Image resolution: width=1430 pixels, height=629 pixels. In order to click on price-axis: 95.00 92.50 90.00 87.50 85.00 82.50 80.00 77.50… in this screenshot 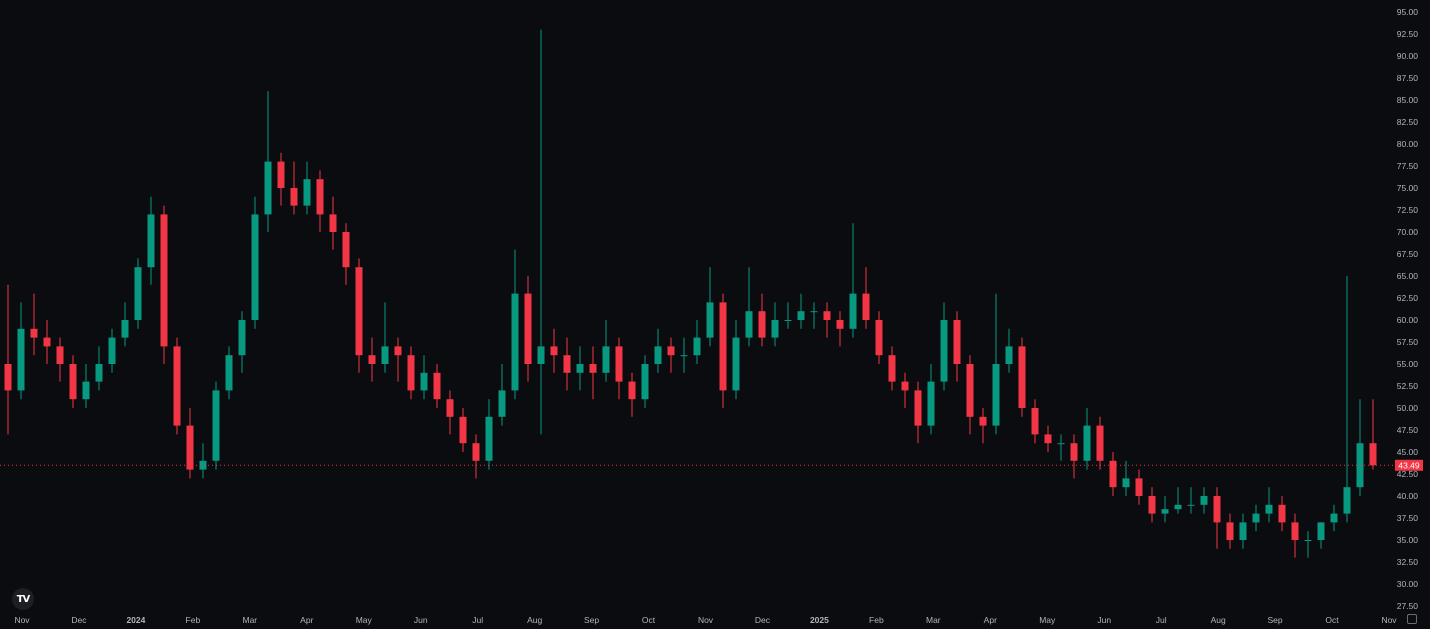, I will do `click(1408, 309)`.